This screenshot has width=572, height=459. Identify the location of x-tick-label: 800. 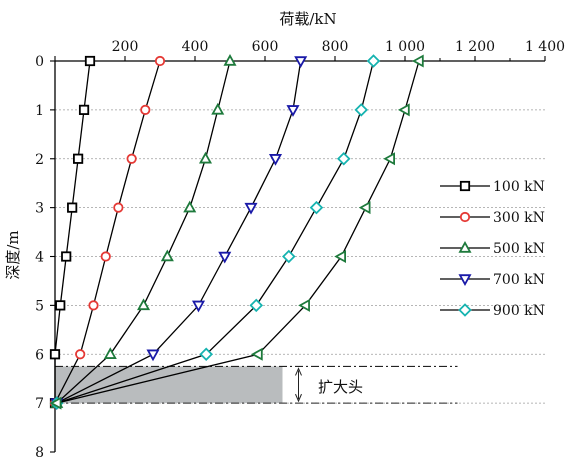
(335, 47).